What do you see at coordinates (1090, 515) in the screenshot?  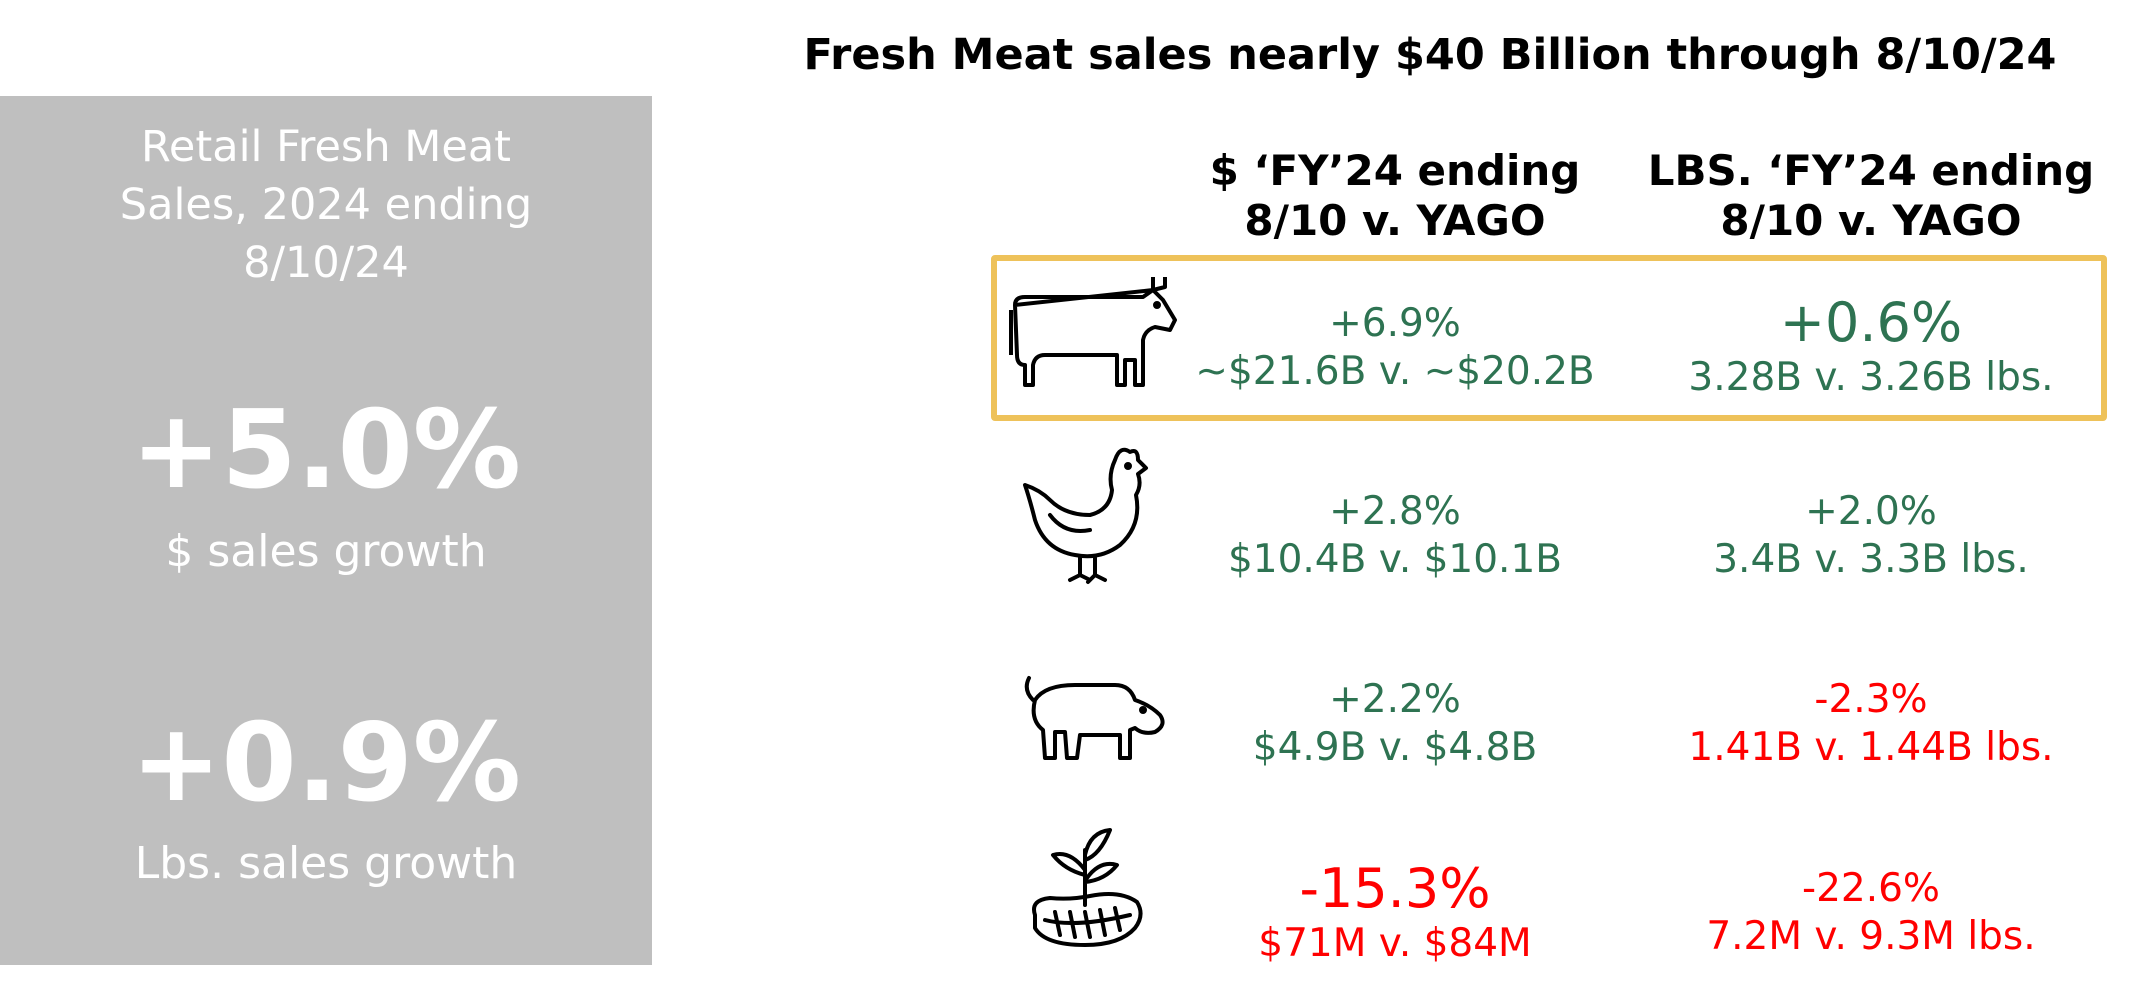 I see `chicken-icon` at bounding box center [1090, 515].